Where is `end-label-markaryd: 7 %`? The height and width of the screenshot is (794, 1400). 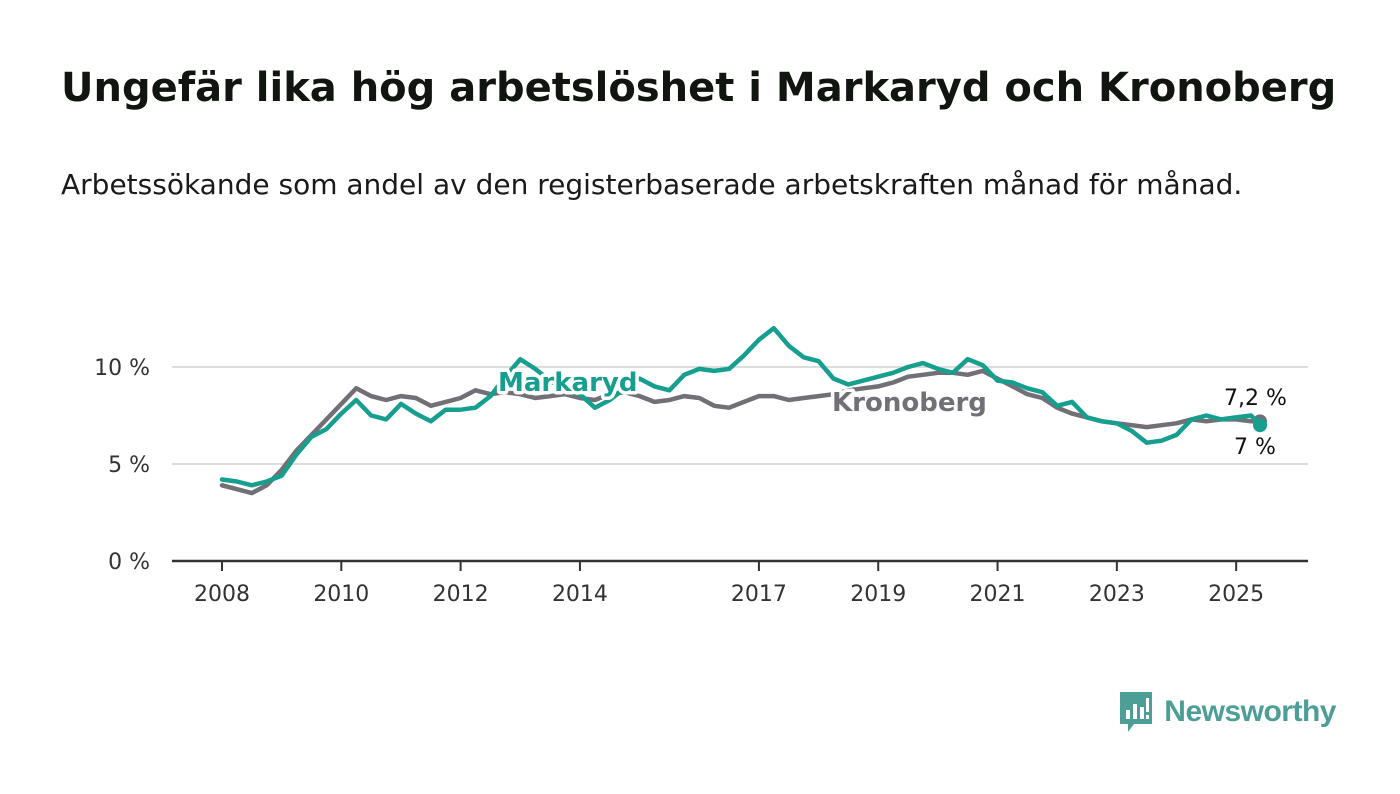 end-label-markaryd: 7 % is located at coordinates (1255, 447).